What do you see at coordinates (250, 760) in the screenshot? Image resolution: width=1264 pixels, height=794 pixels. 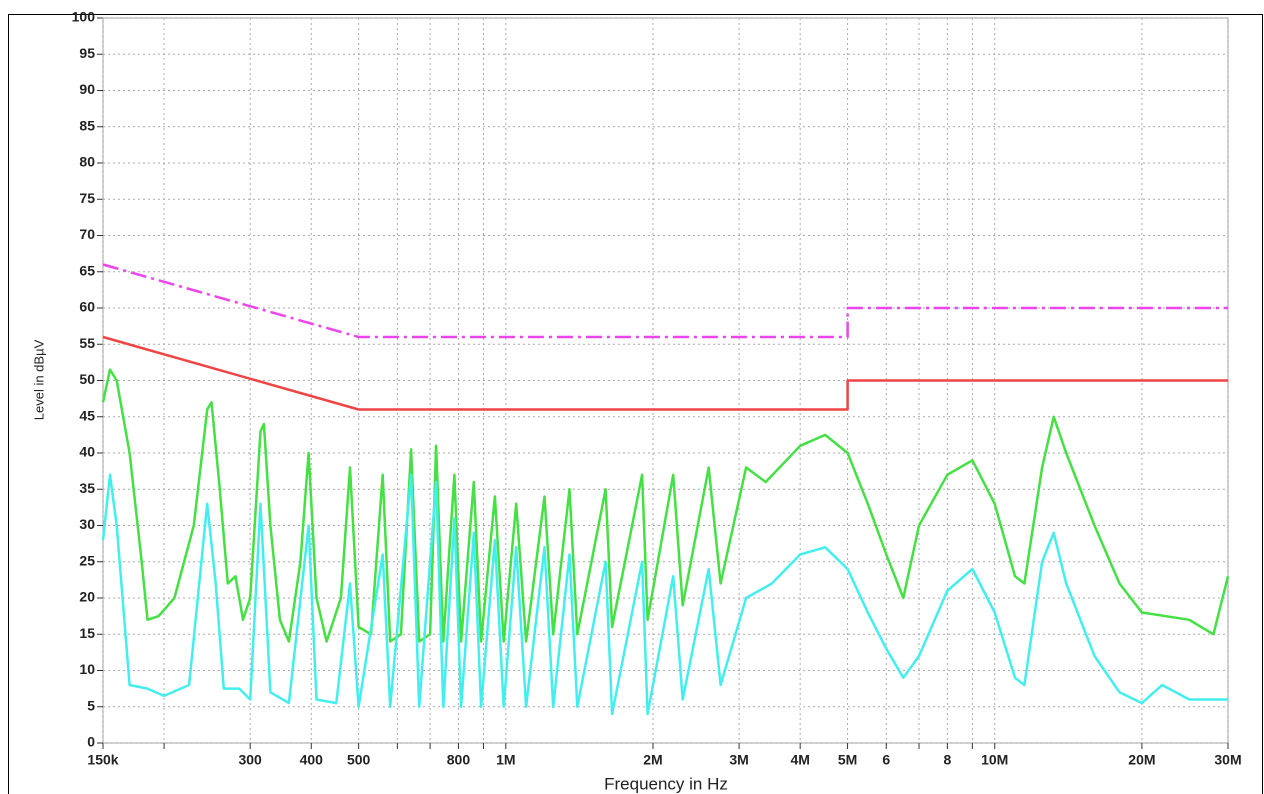 I see `x-tick-label: 300` at bounding box center [250, 760].